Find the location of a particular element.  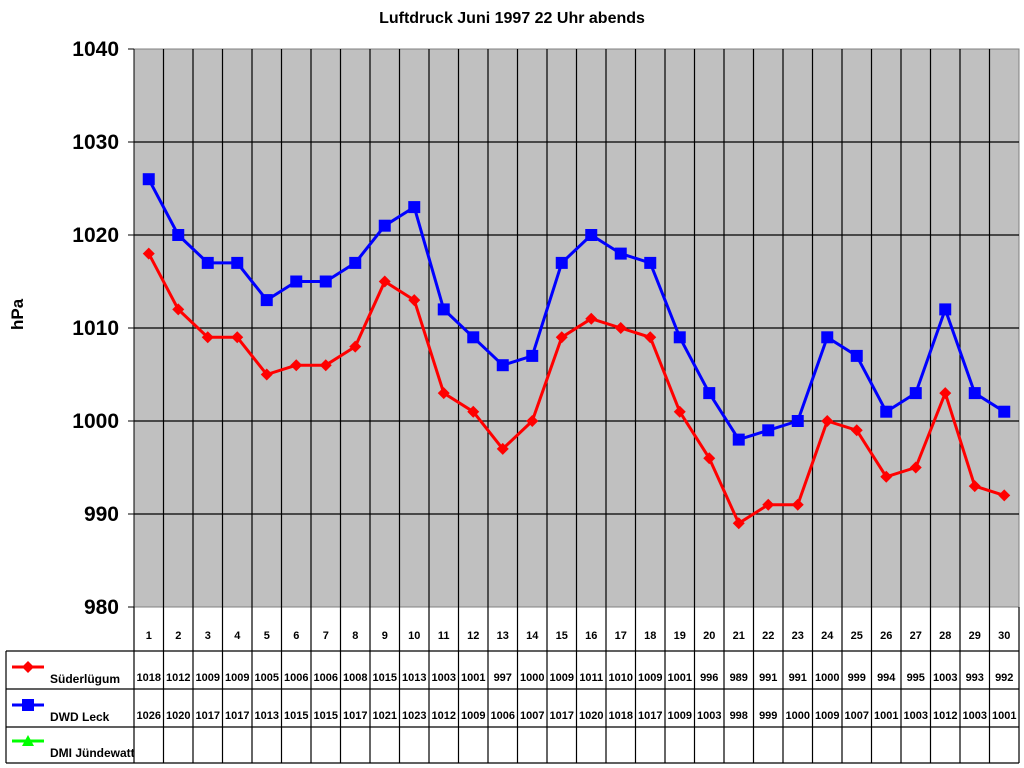

legend-label: DWD Leck is located at coordinates (80, 717).